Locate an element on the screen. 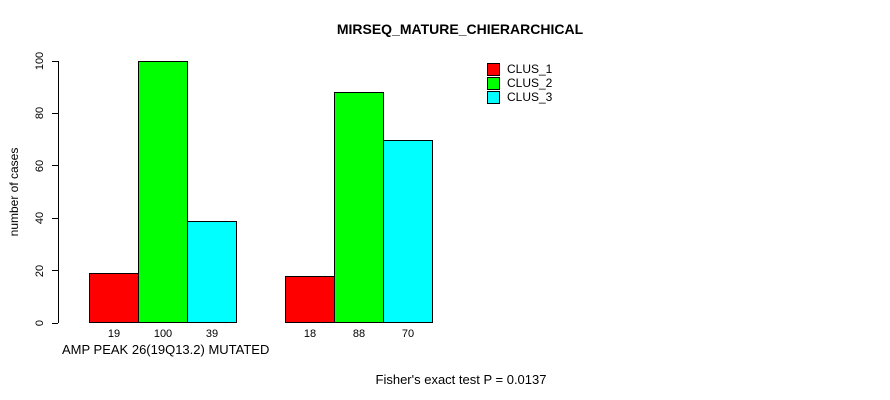 The width and height of the screenshot is (890, 400). y-axis-tick-label: 100 is located at coordinates (40, 61).